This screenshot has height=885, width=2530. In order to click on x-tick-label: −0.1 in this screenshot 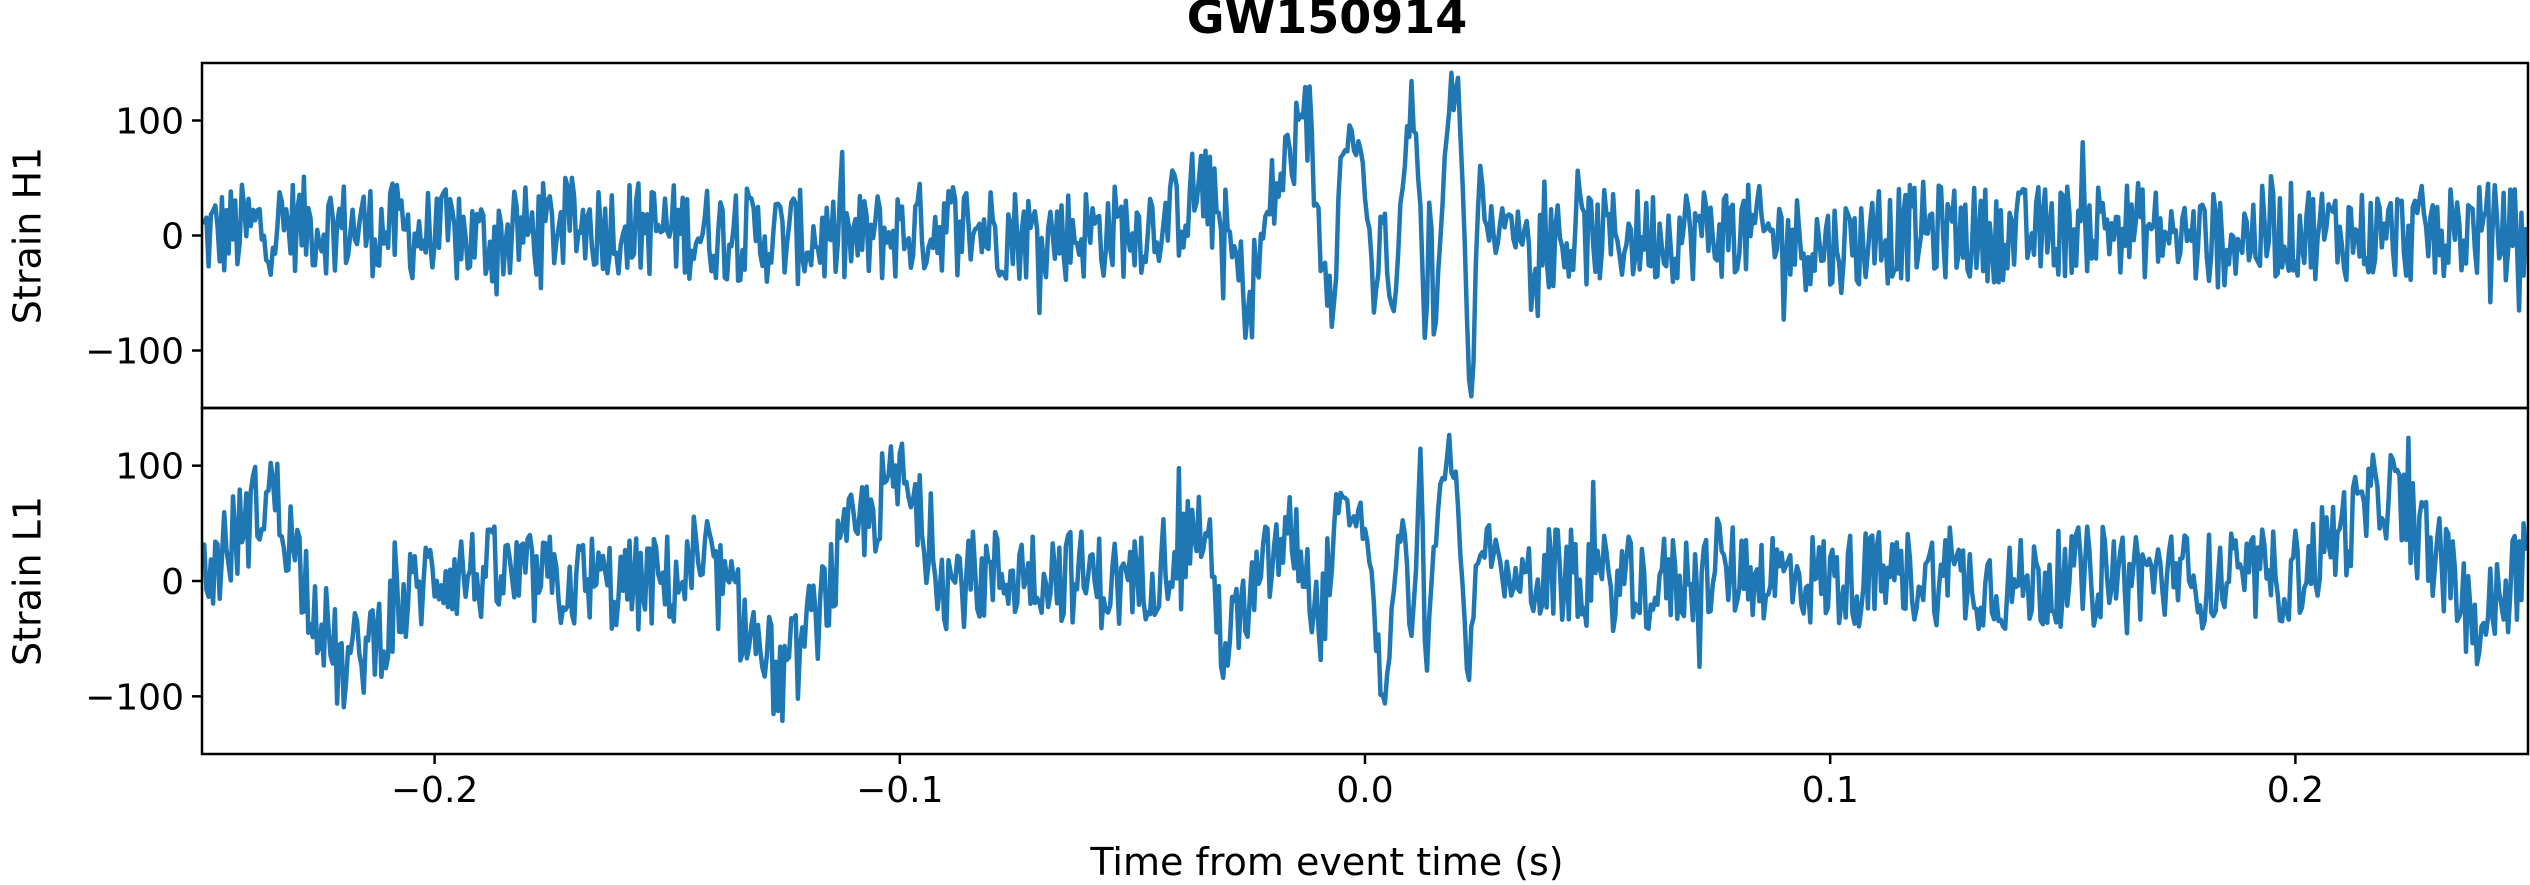, I will do `click(899, 790)`.